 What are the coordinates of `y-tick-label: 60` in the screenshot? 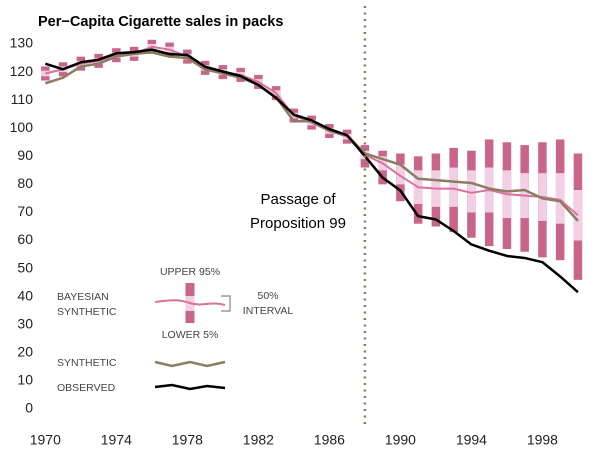 It's located at (25, 239).